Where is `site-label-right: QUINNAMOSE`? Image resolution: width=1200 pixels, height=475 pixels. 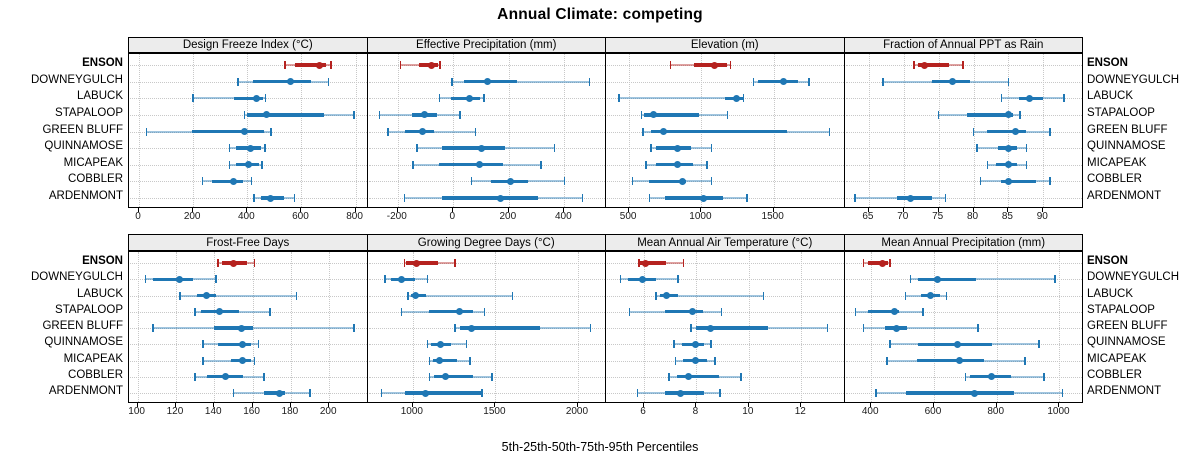 site-label-right: QUINNAMOSE is located at coordinates (1126, 146).